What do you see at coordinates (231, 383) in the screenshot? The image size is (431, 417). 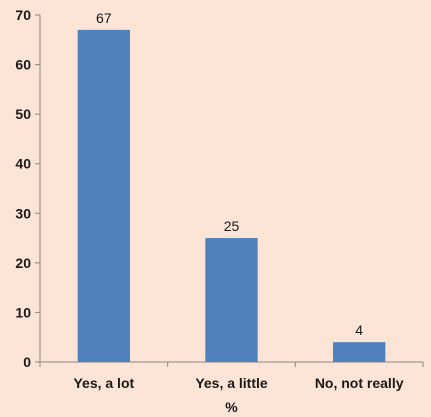 I see `category-label: Yes, a little` at bounding box center [231, 383].